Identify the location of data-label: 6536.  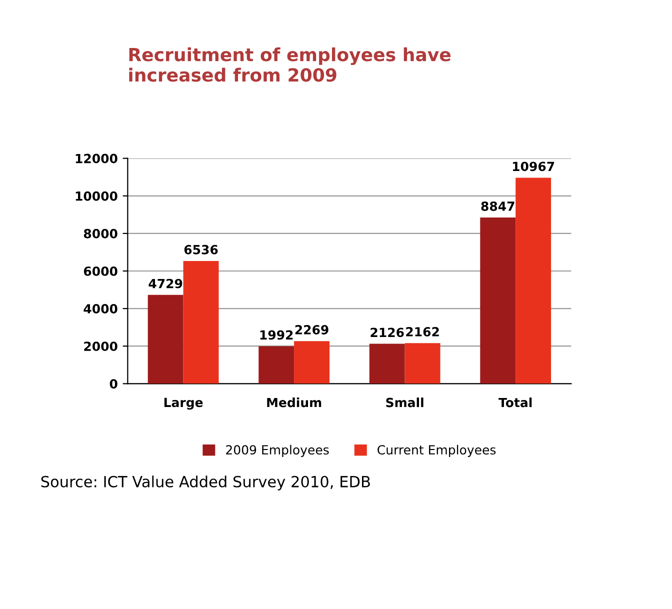
(201, 249).